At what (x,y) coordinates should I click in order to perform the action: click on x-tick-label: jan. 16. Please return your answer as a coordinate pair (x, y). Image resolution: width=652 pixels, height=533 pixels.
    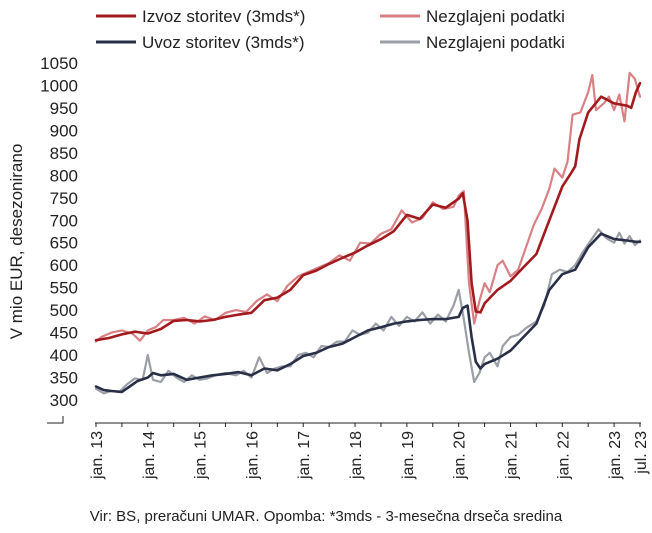
    Looking at the image, I should click on (252, 455).